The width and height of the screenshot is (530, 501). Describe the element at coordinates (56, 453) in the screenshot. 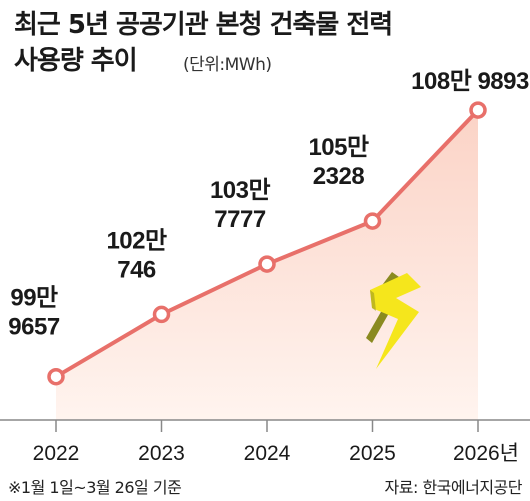

I see `x-tick-label: 2022` at that location.